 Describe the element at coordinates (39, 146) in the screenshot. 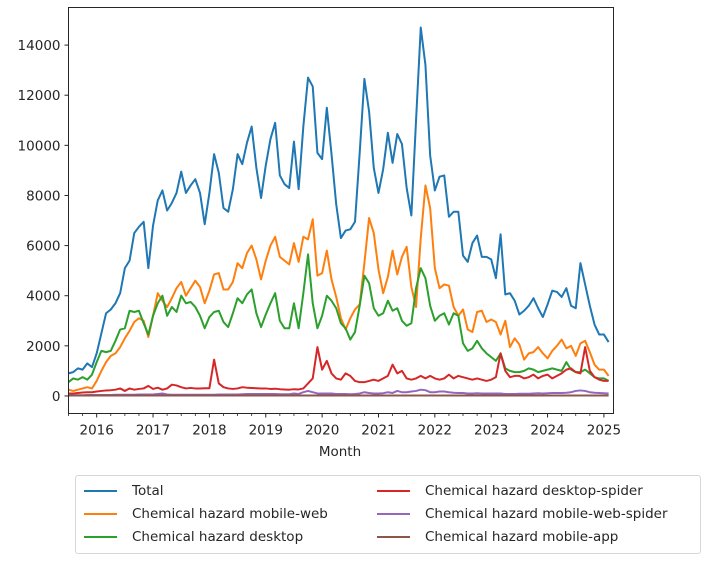

I see `y-tick-label: 10000` at that location.